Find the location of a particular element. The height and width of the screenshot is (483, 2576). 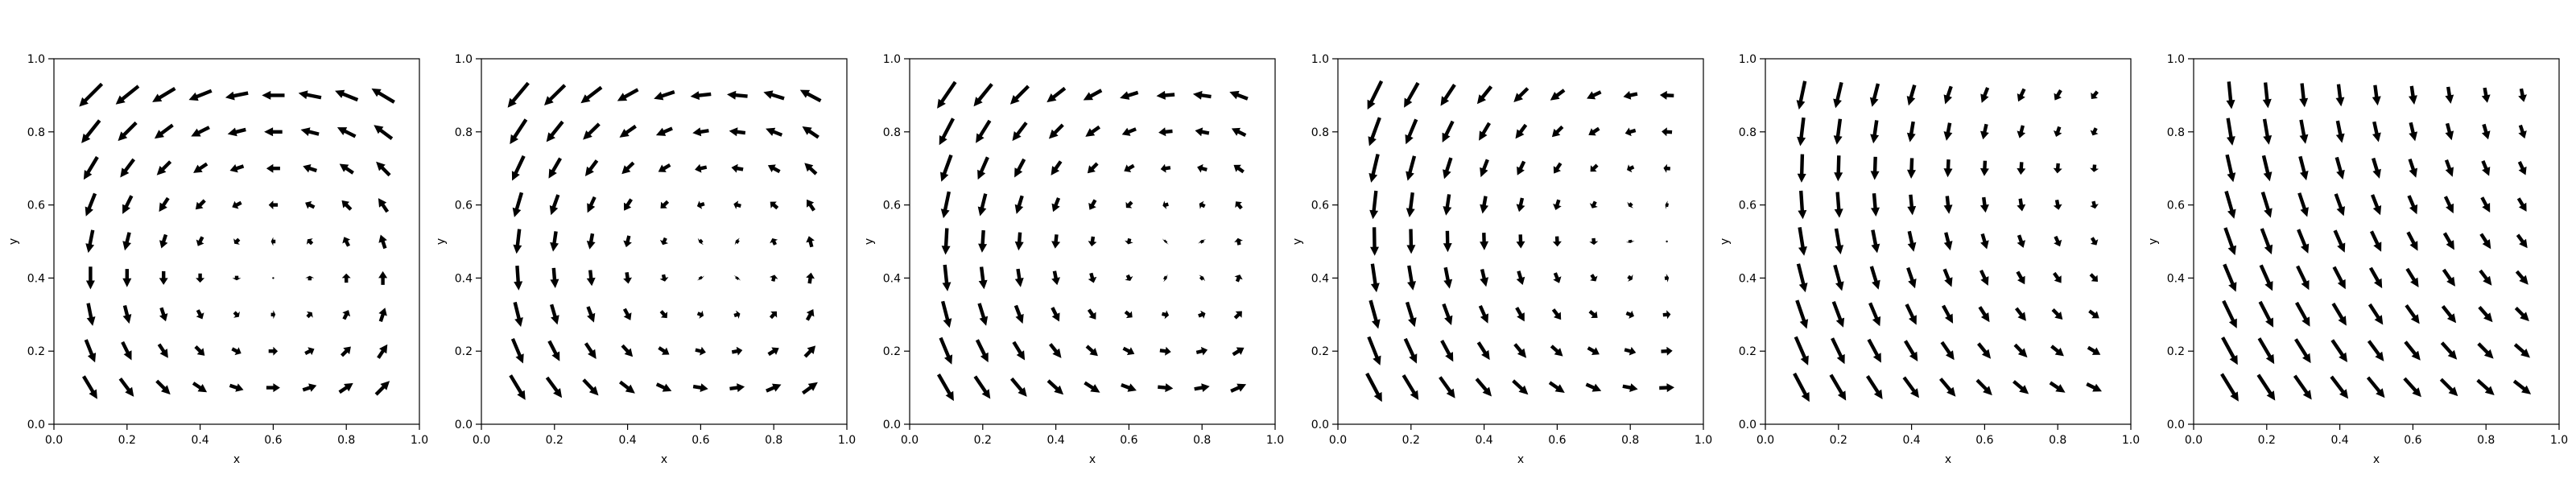

y-tick-label: 0.6 is located at coordinates (1748, 206).